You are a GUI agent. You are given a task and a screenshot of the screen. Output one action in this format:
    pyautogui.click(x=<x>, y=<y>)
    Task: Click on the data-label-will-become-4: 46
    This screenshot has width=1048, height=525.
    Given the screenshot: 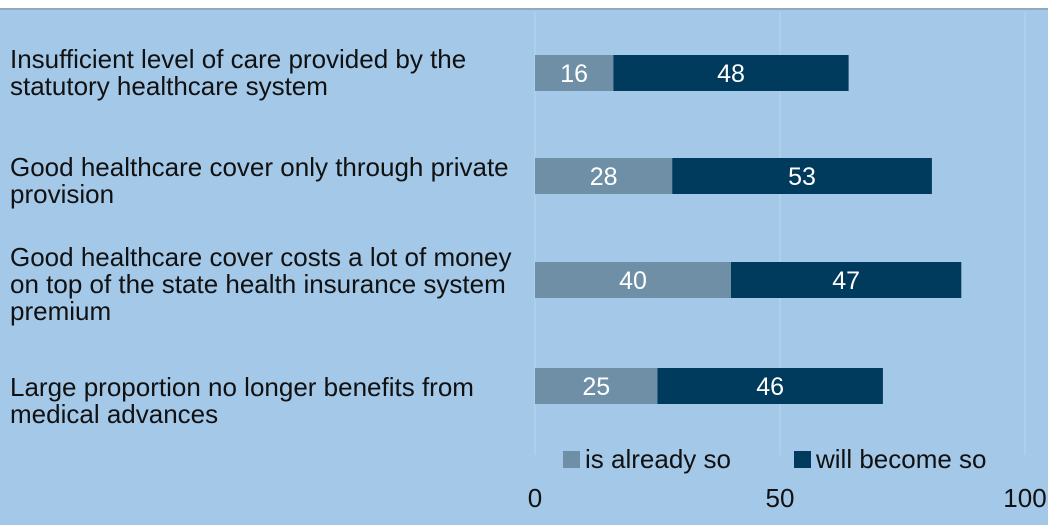 What is the action you would take?
    pyautogui.click(x=770, y=387)
    